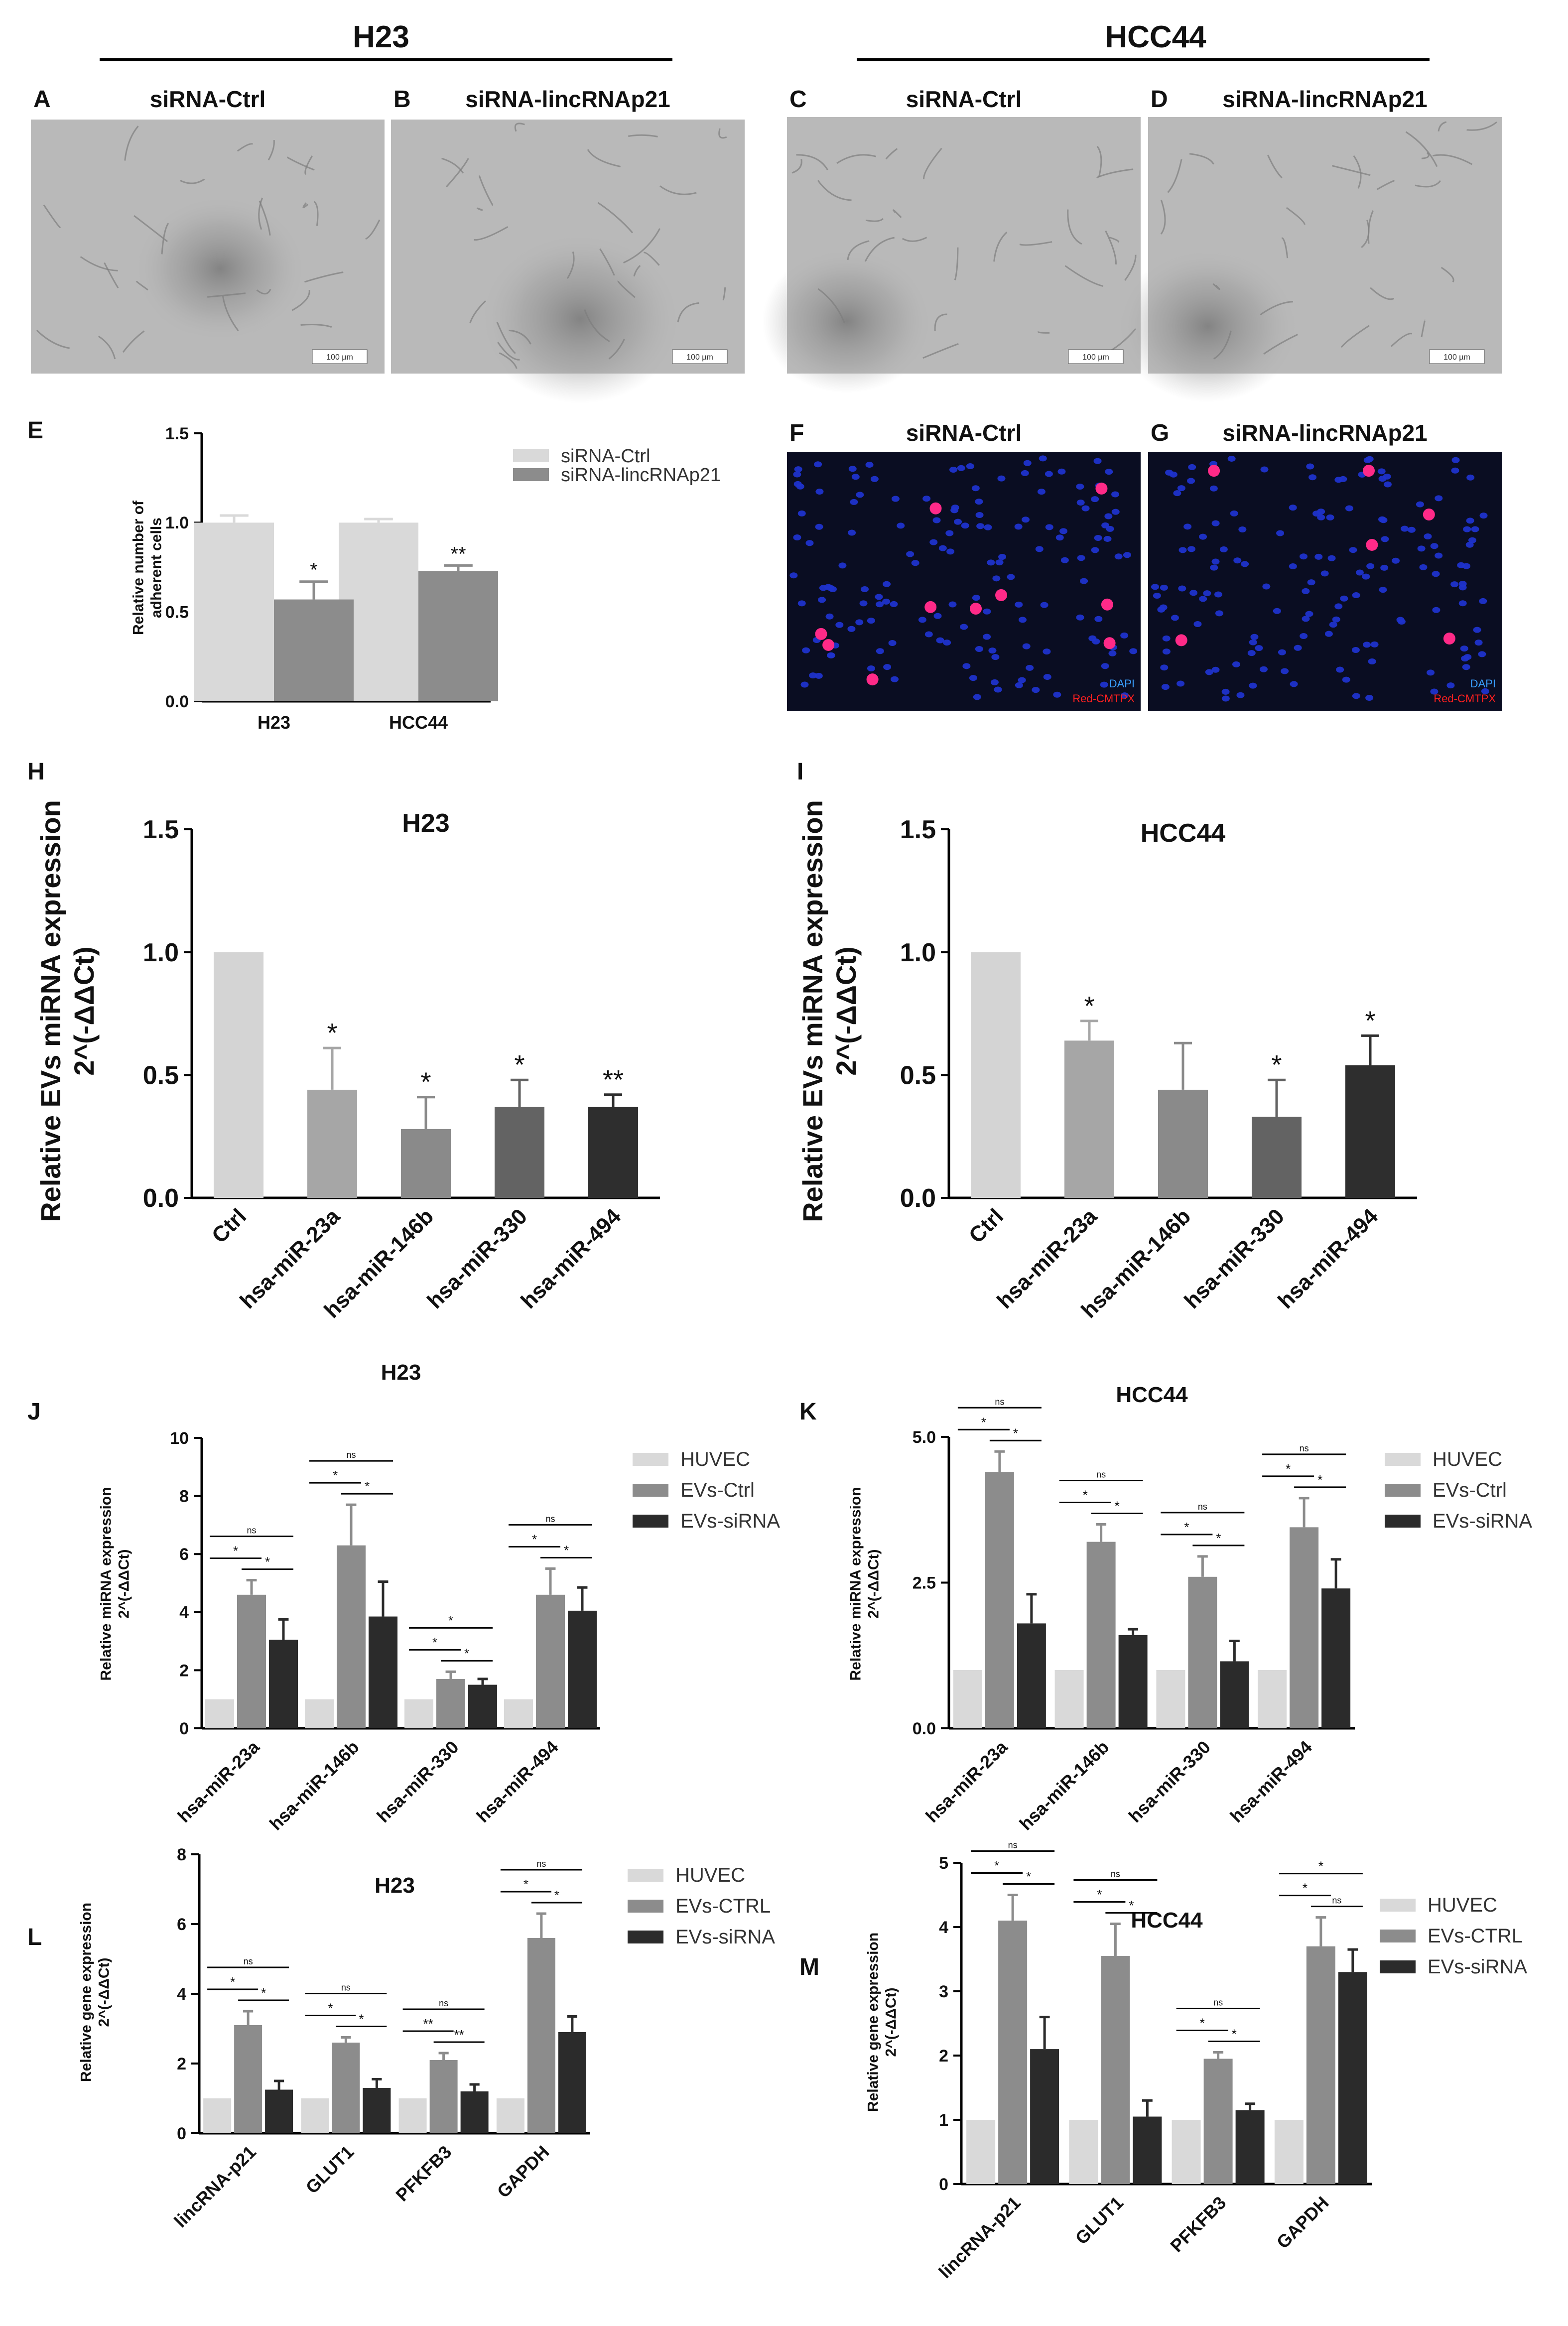  I want to click on x-tick-label: hsa-miR-494, so click(1270, 1781).